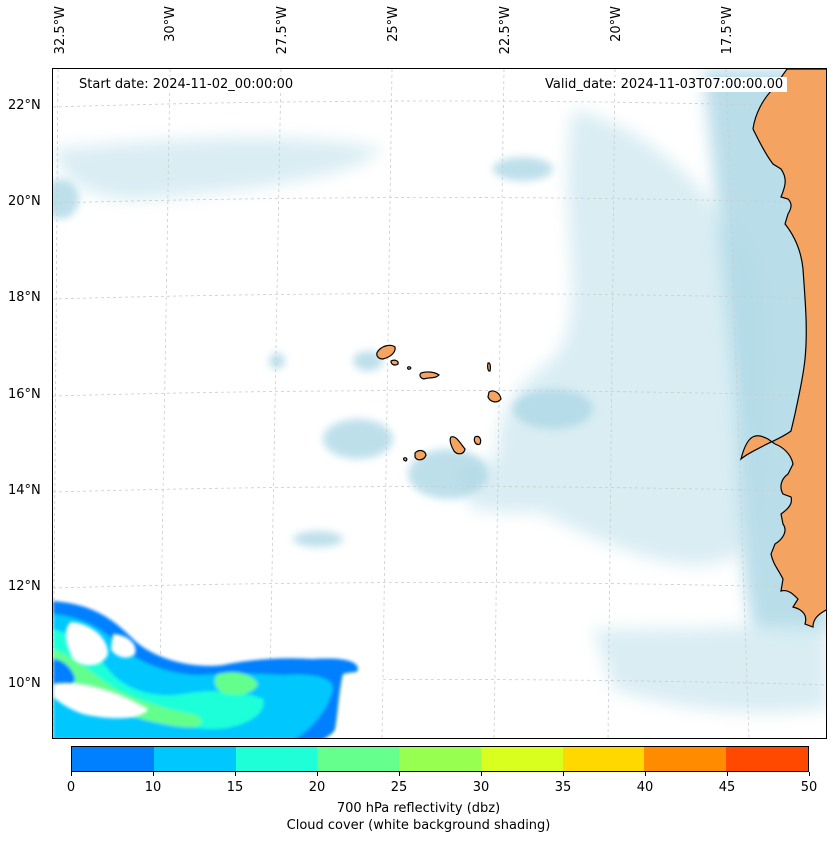 This screenshot has width=837, height=843. Describe the element at coordinates (809, 787) in the screenshot. I see `colorbar-tick-label: 50` at that location.